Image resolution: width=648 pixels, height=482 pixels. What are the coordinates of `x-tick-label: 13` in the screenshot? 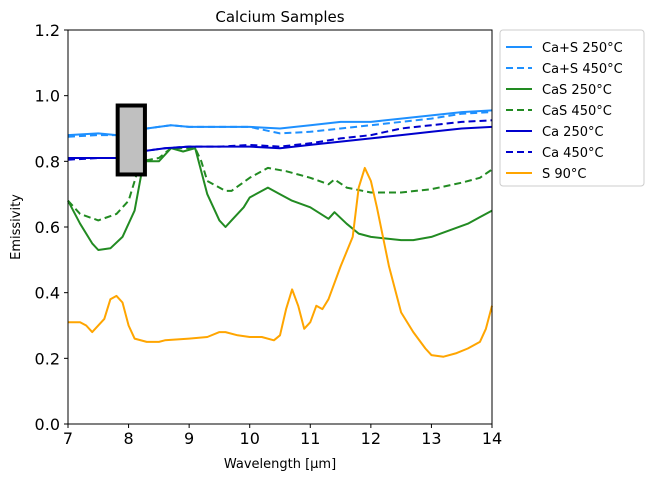 It's located at (431, 438).